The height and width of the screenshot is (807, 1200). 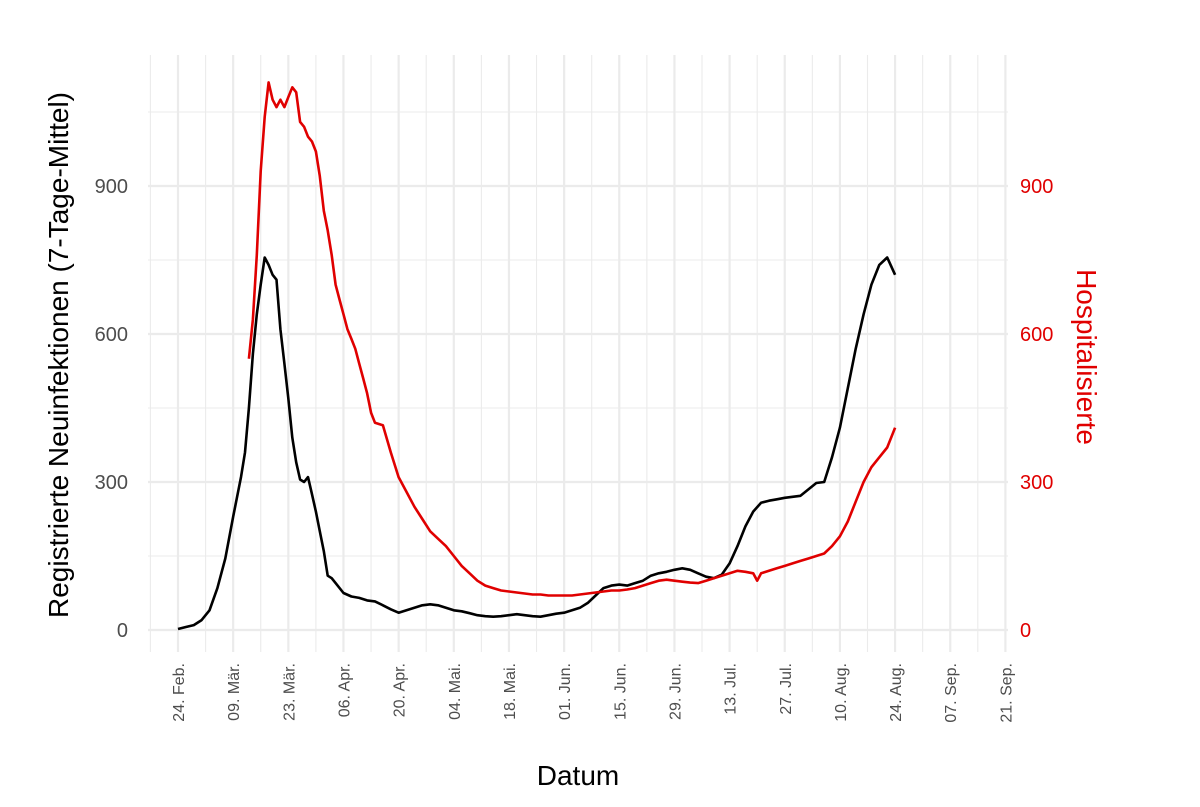 I want to click on x-tick-label: 24. Aug., so click(x=896, y=692).